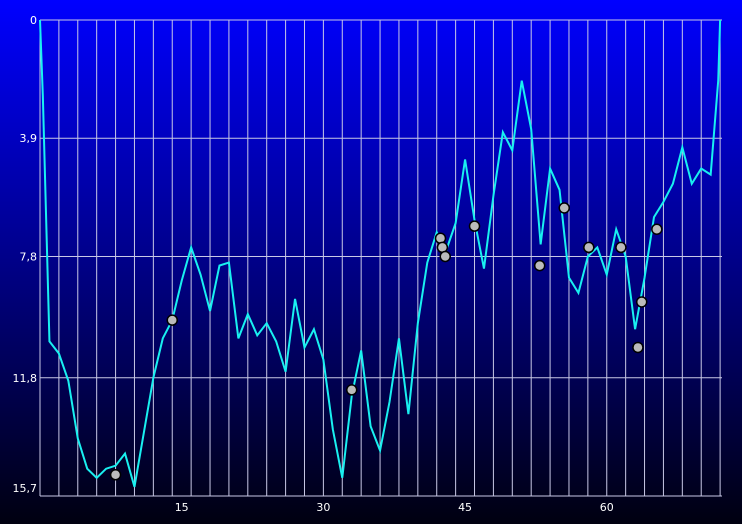 This screenshot has width=742, height=524. I want to click on x-tick-label: 60, so click(607, 507).